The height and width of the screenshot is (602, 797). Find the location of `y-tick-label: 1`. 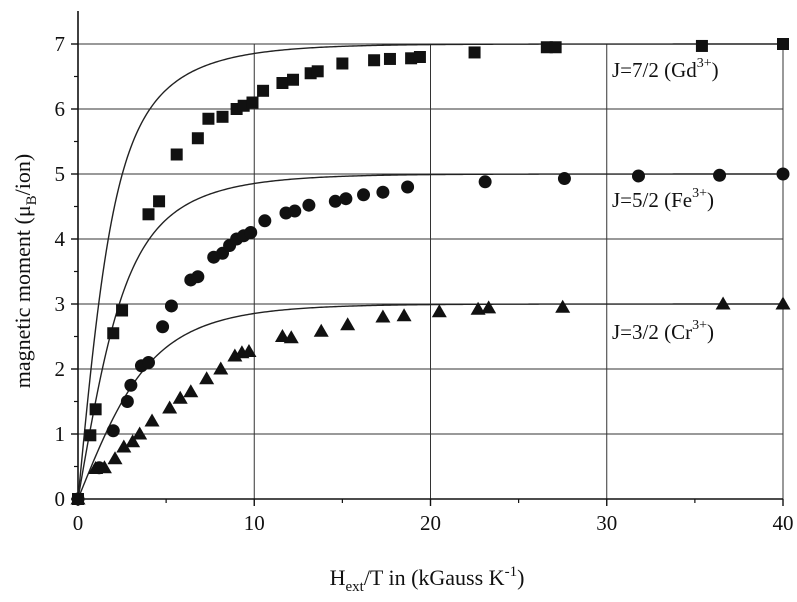

y-tick-label: 1 is located at coordinates (60, 434).